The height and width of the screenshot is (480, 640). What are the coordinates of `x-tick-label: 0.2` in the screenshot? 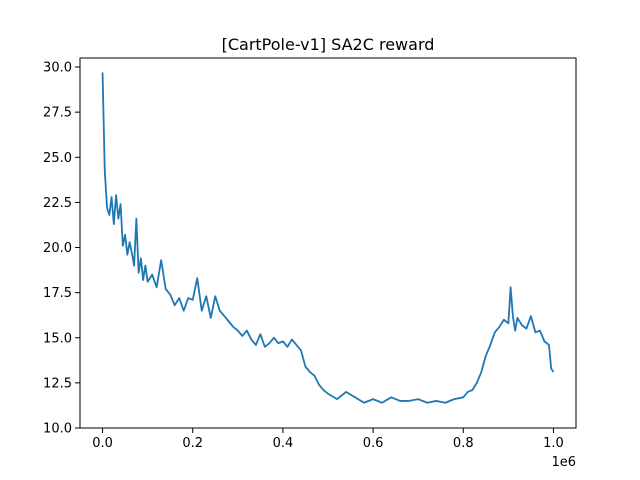 It's located at (192, 443).